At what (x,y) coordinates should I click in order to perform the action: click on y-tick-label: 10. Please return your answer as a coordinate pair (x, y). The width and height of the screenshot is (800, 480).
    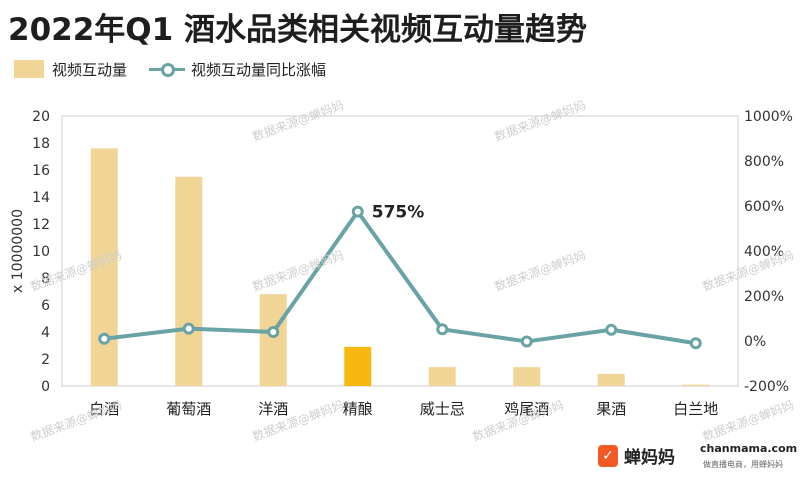
    Looking at the image, I should click on (41, 252).